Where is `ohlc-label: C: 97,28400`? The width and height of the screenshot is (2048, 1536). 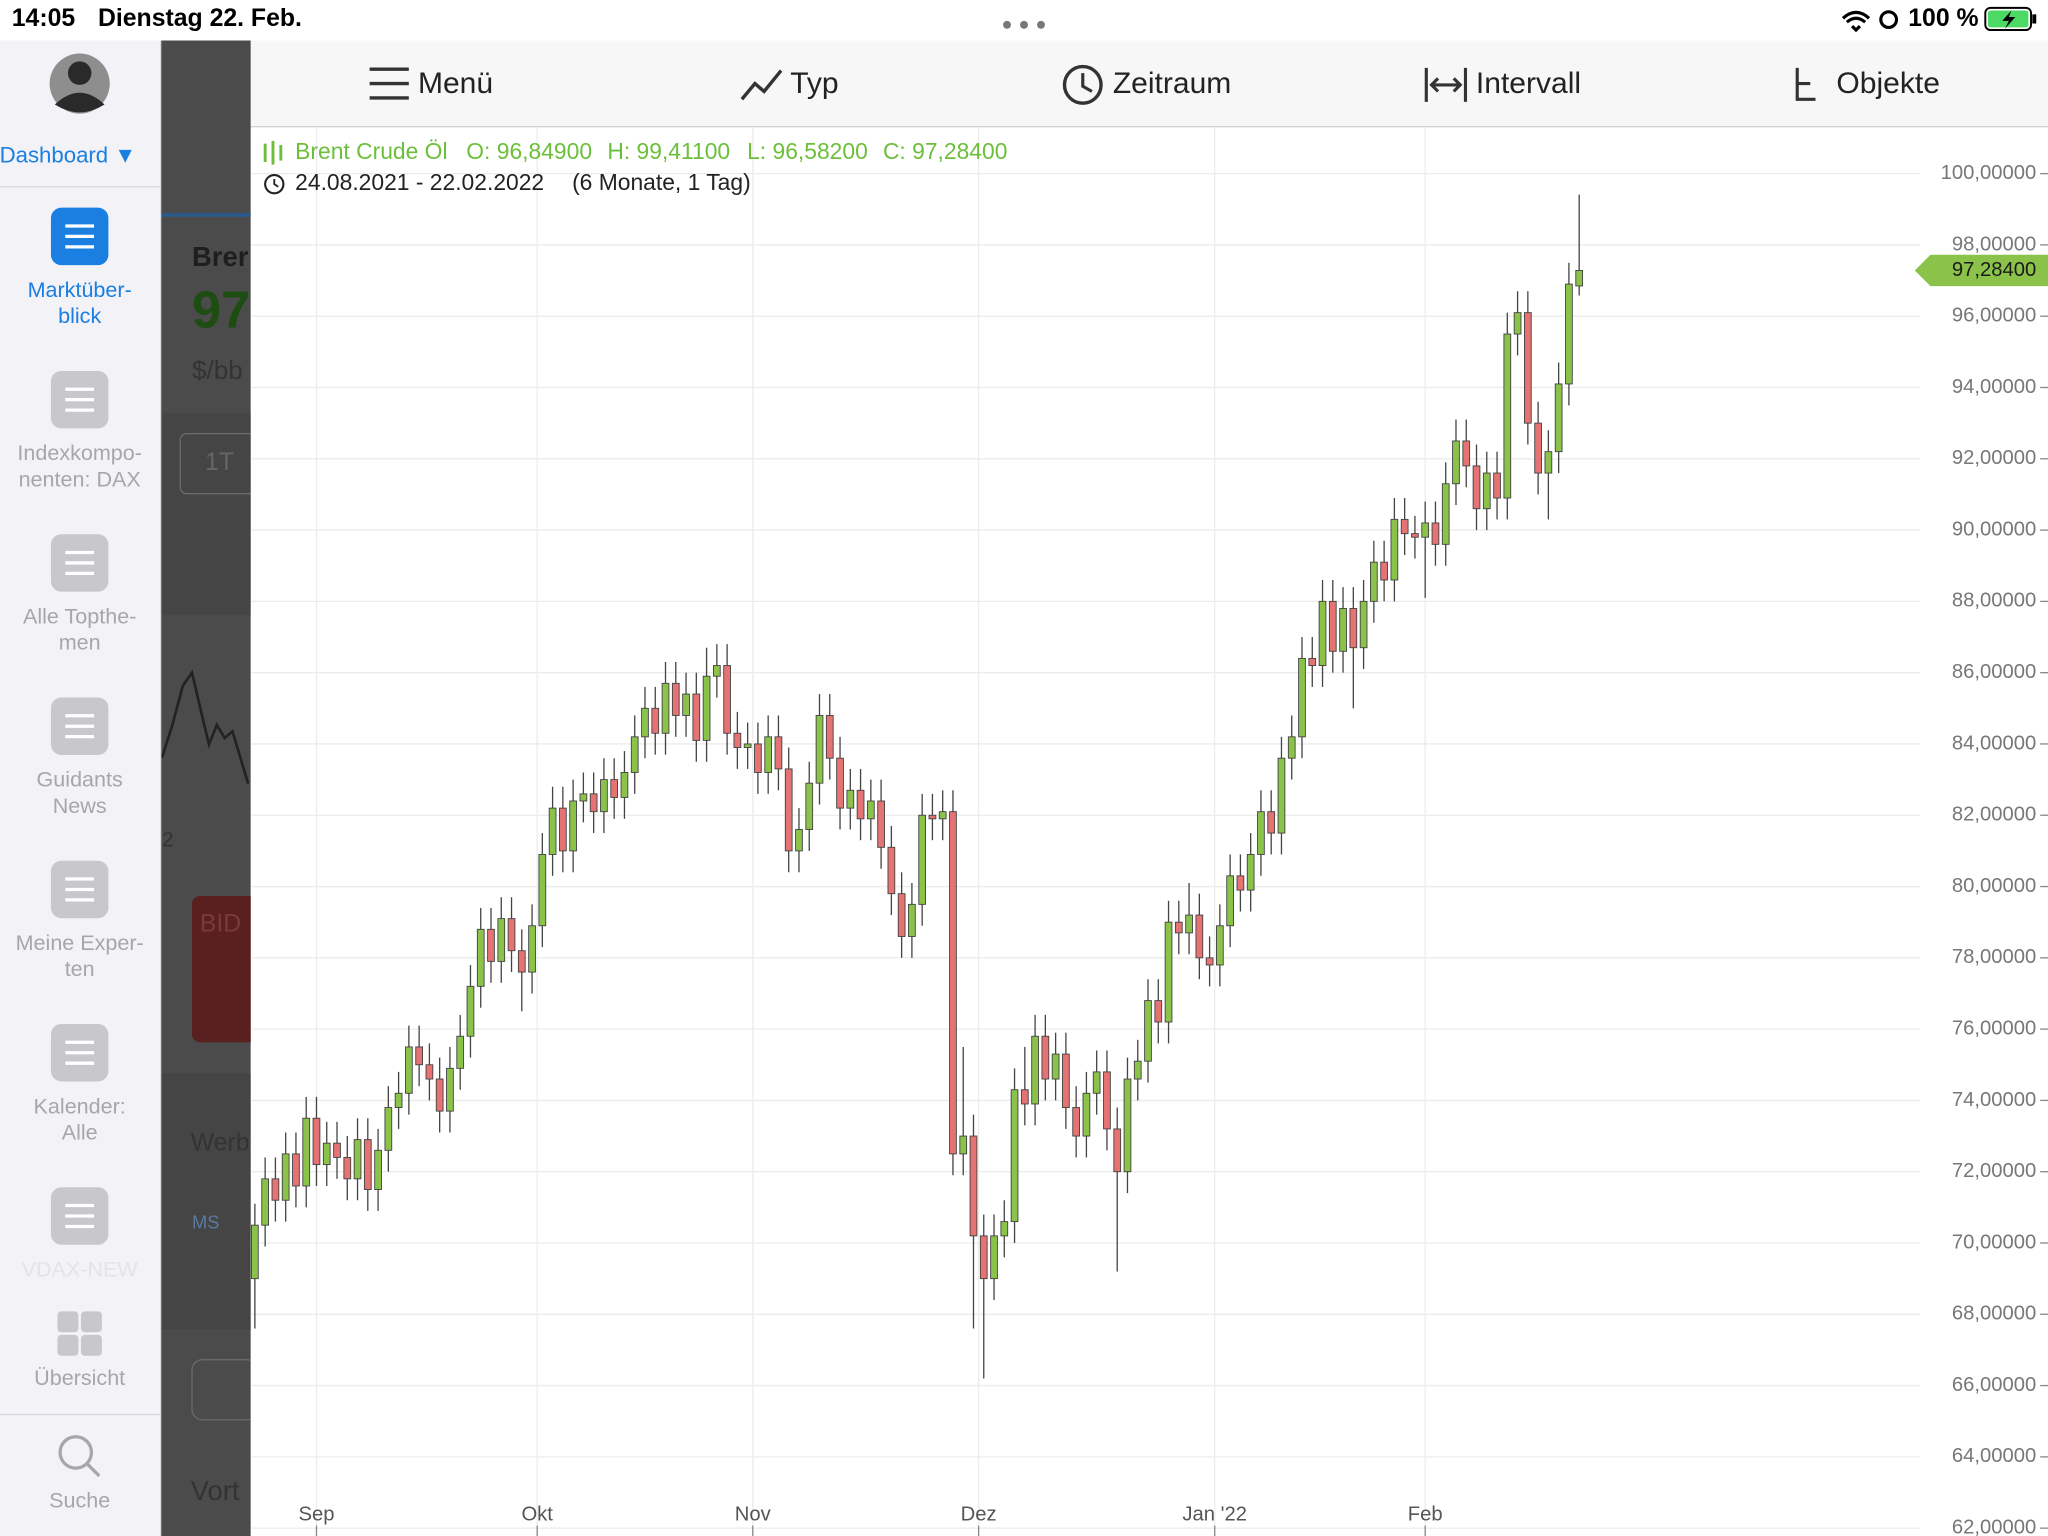 ohlc-label: C: 97,28400 is located at coordinates (945, 151).